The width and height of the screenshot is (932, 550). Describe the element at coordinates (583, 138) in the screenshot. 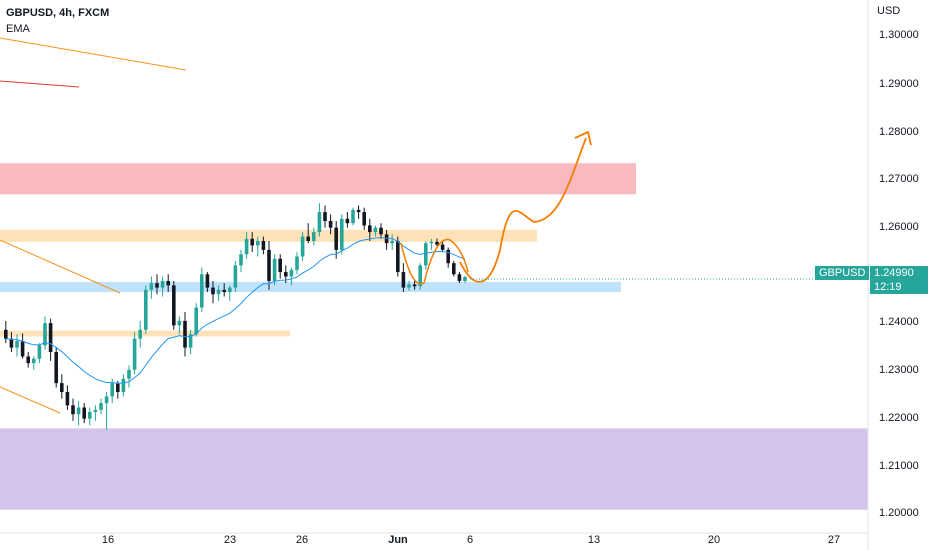

I see `projection-arrow` at that location.